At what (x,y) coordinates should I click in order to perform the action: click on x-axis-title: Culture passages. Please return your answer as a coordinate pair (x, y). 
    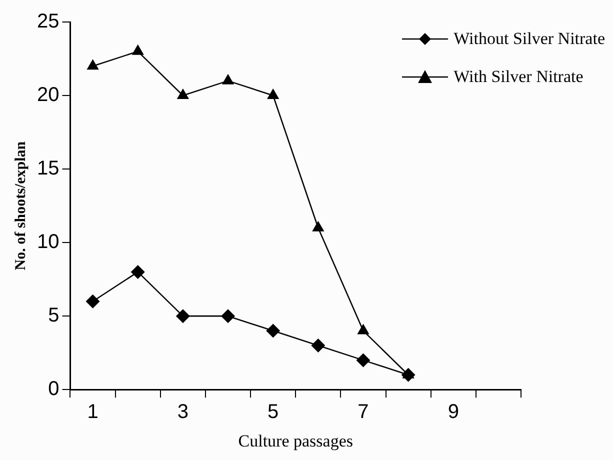
    Looking at the image, I should click on (295, 440).